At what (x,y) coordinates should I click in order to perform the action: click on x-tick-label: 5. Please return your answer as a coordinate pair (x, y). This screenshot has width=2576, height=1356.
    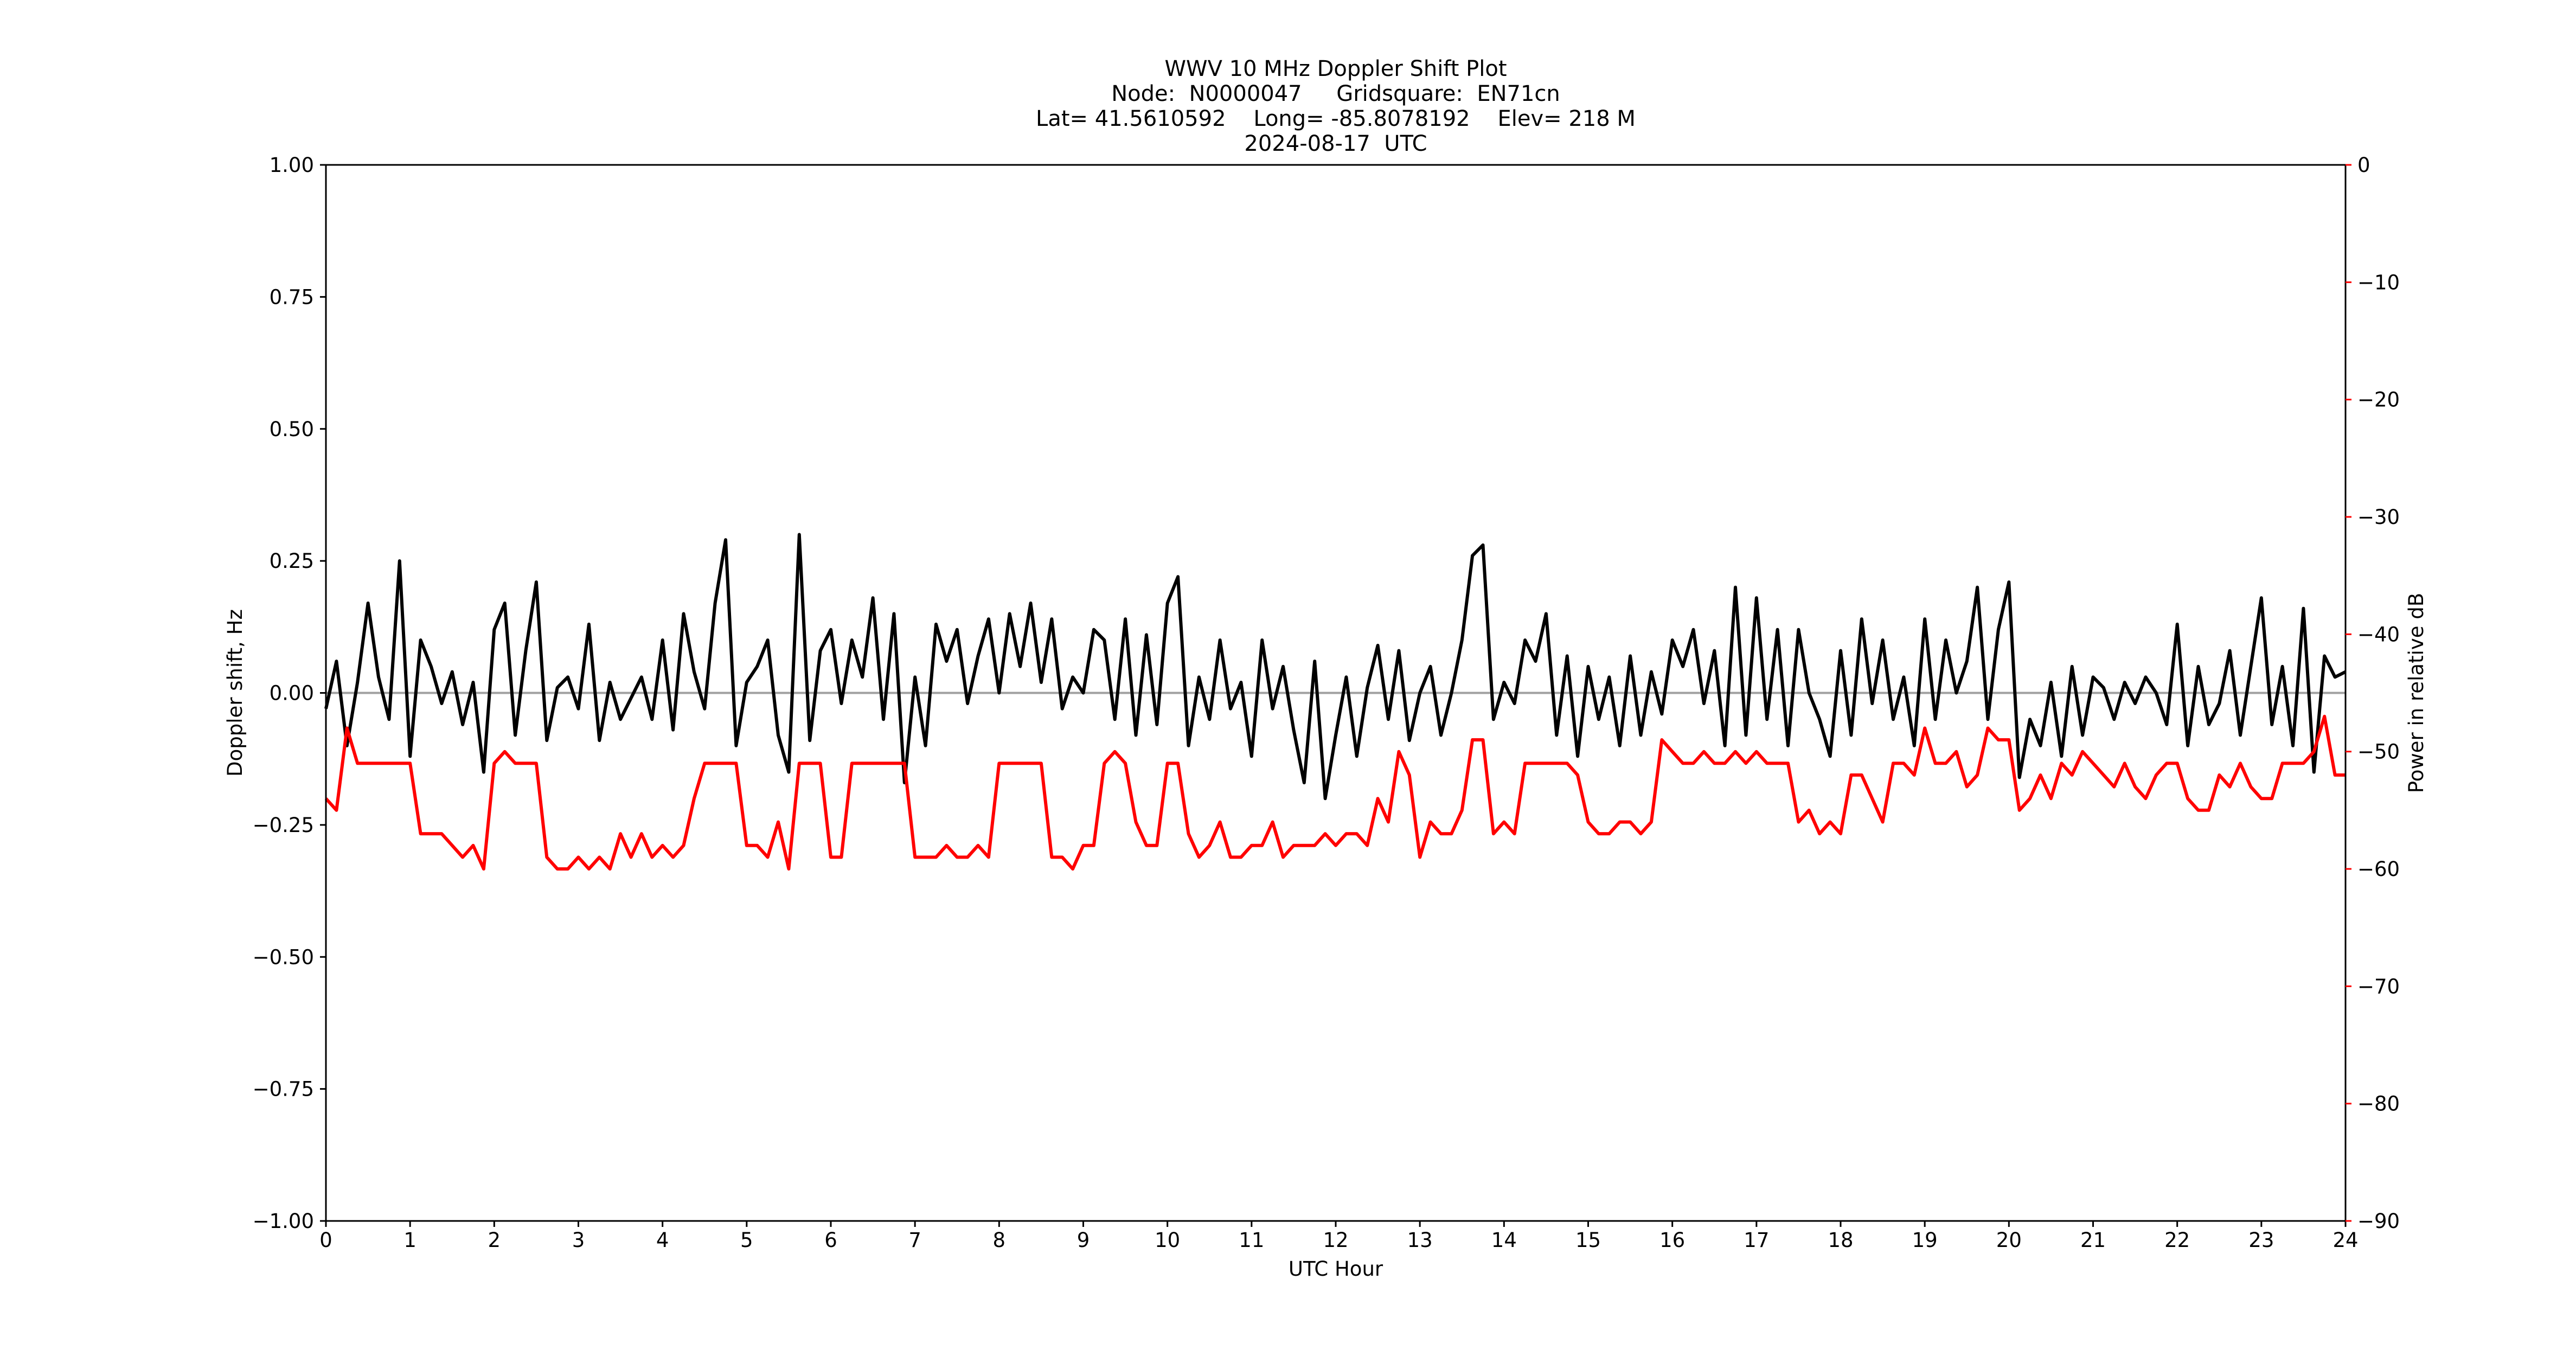
    Looking at the image, I should click on (746, 1240).